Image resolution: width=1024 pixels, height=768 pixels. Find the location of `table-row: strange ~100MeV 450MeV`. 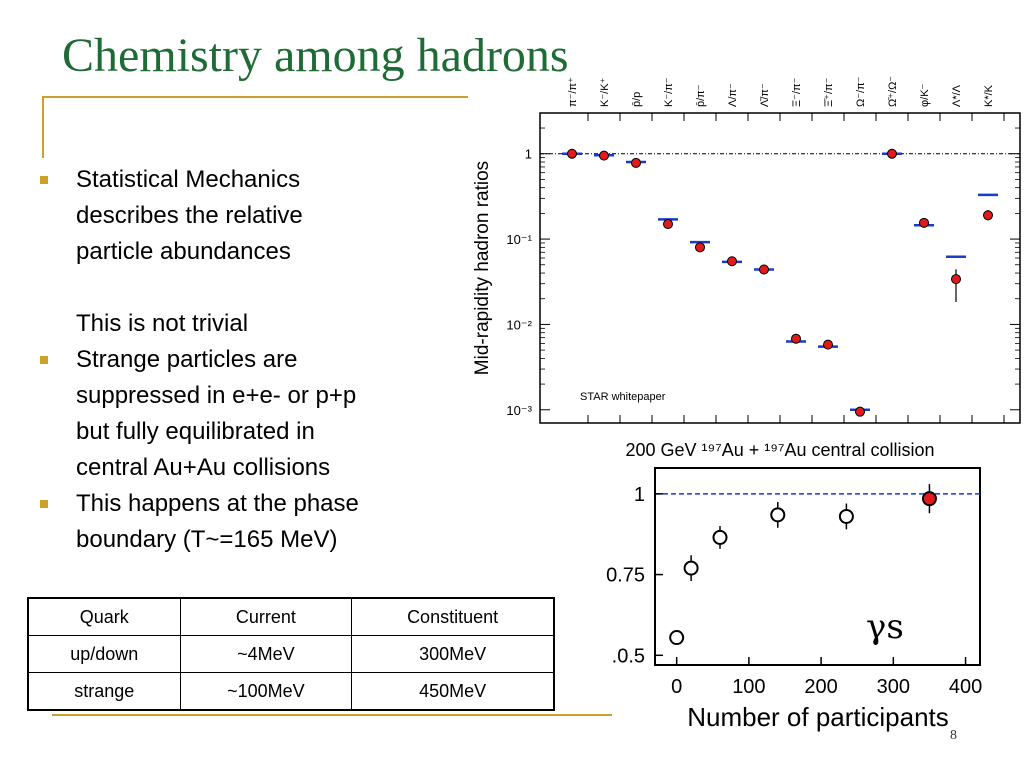

table-row: strange ~100MeV 450MeV is located at coordinates (291, 691).